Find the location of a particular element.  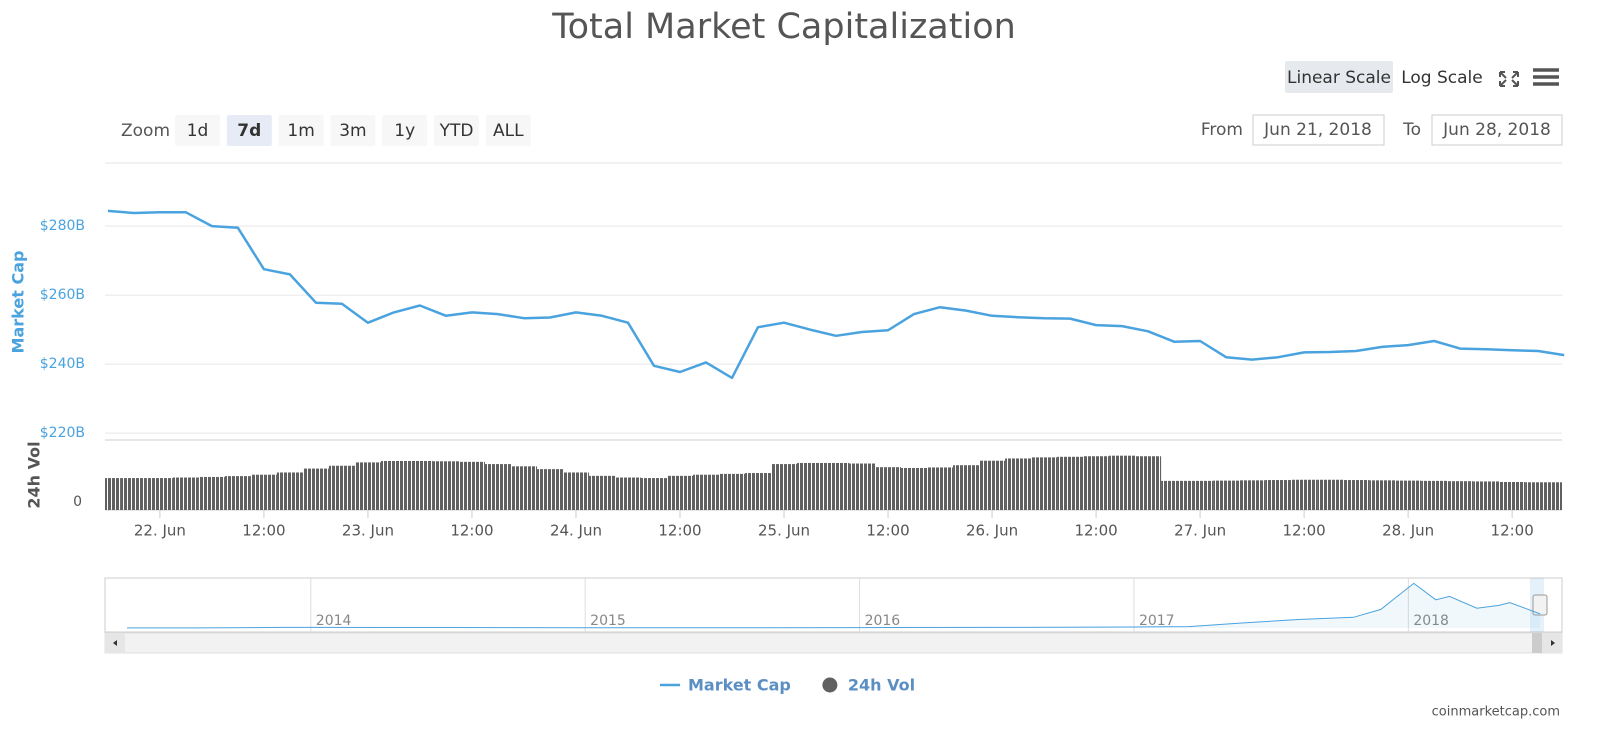

x-tick-label: 26. Jun is located at coordinates (992, 531).